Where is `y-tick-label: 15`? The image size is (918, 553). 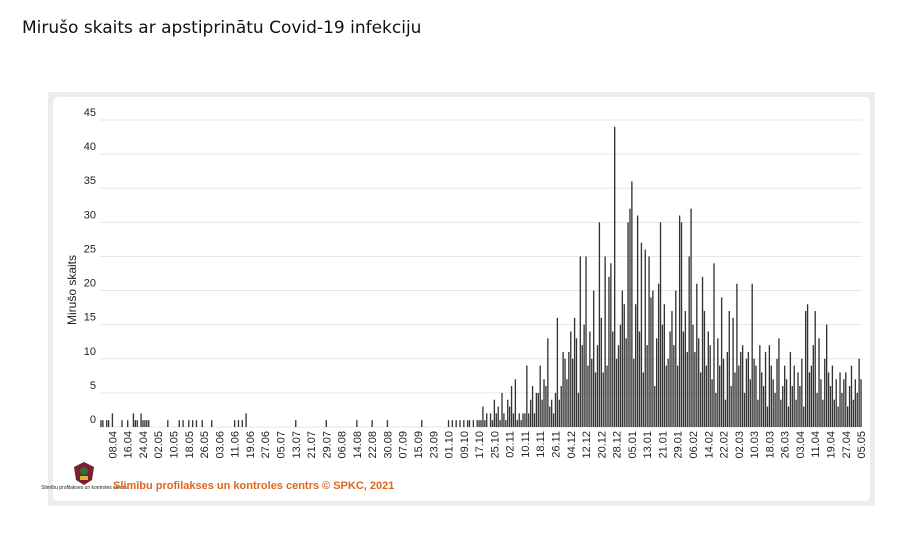
y-tick-label: 15 is located at coordinates (90, 318).